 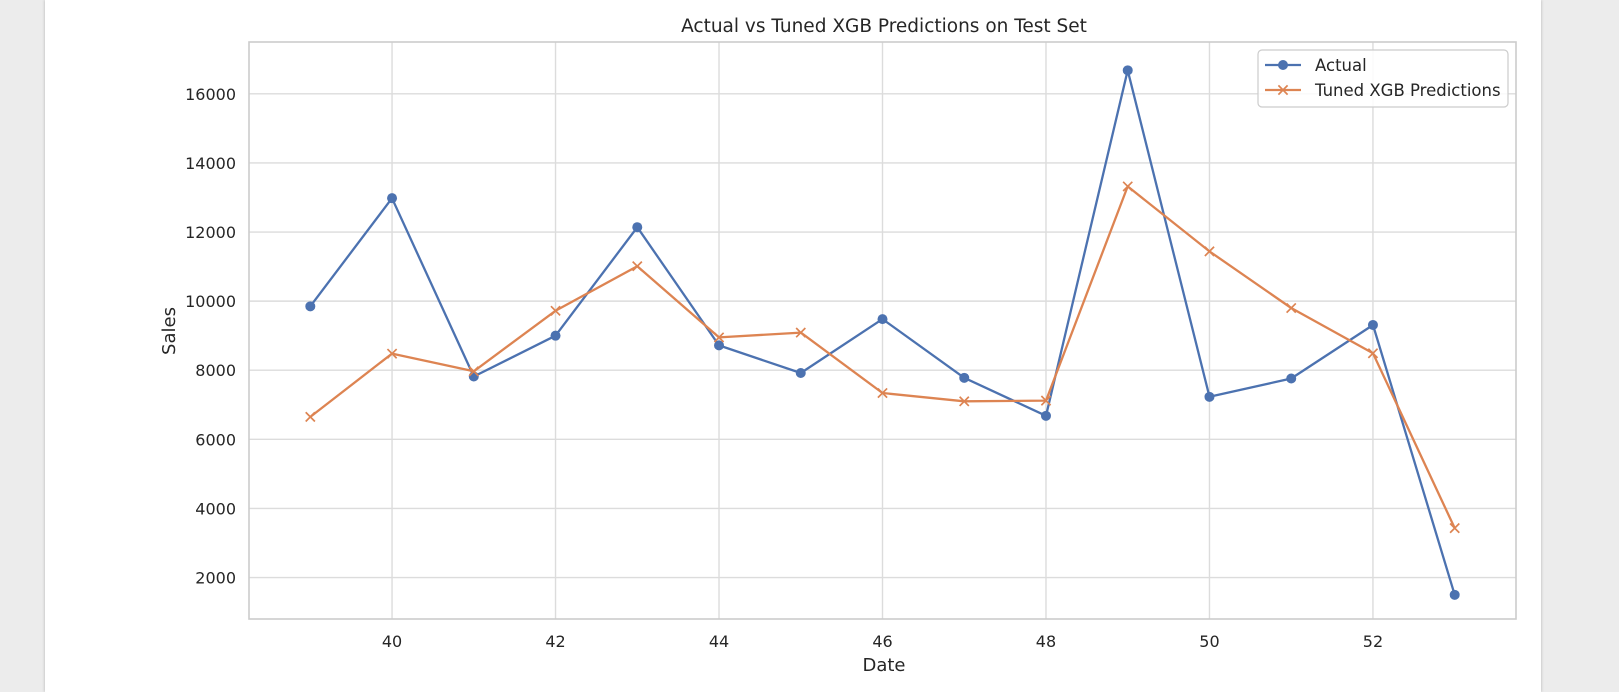 What do you see at coordinates (210, 232) in the screenshot?
I see `y-tick-label: 12000` at bounding box center [210, 232].